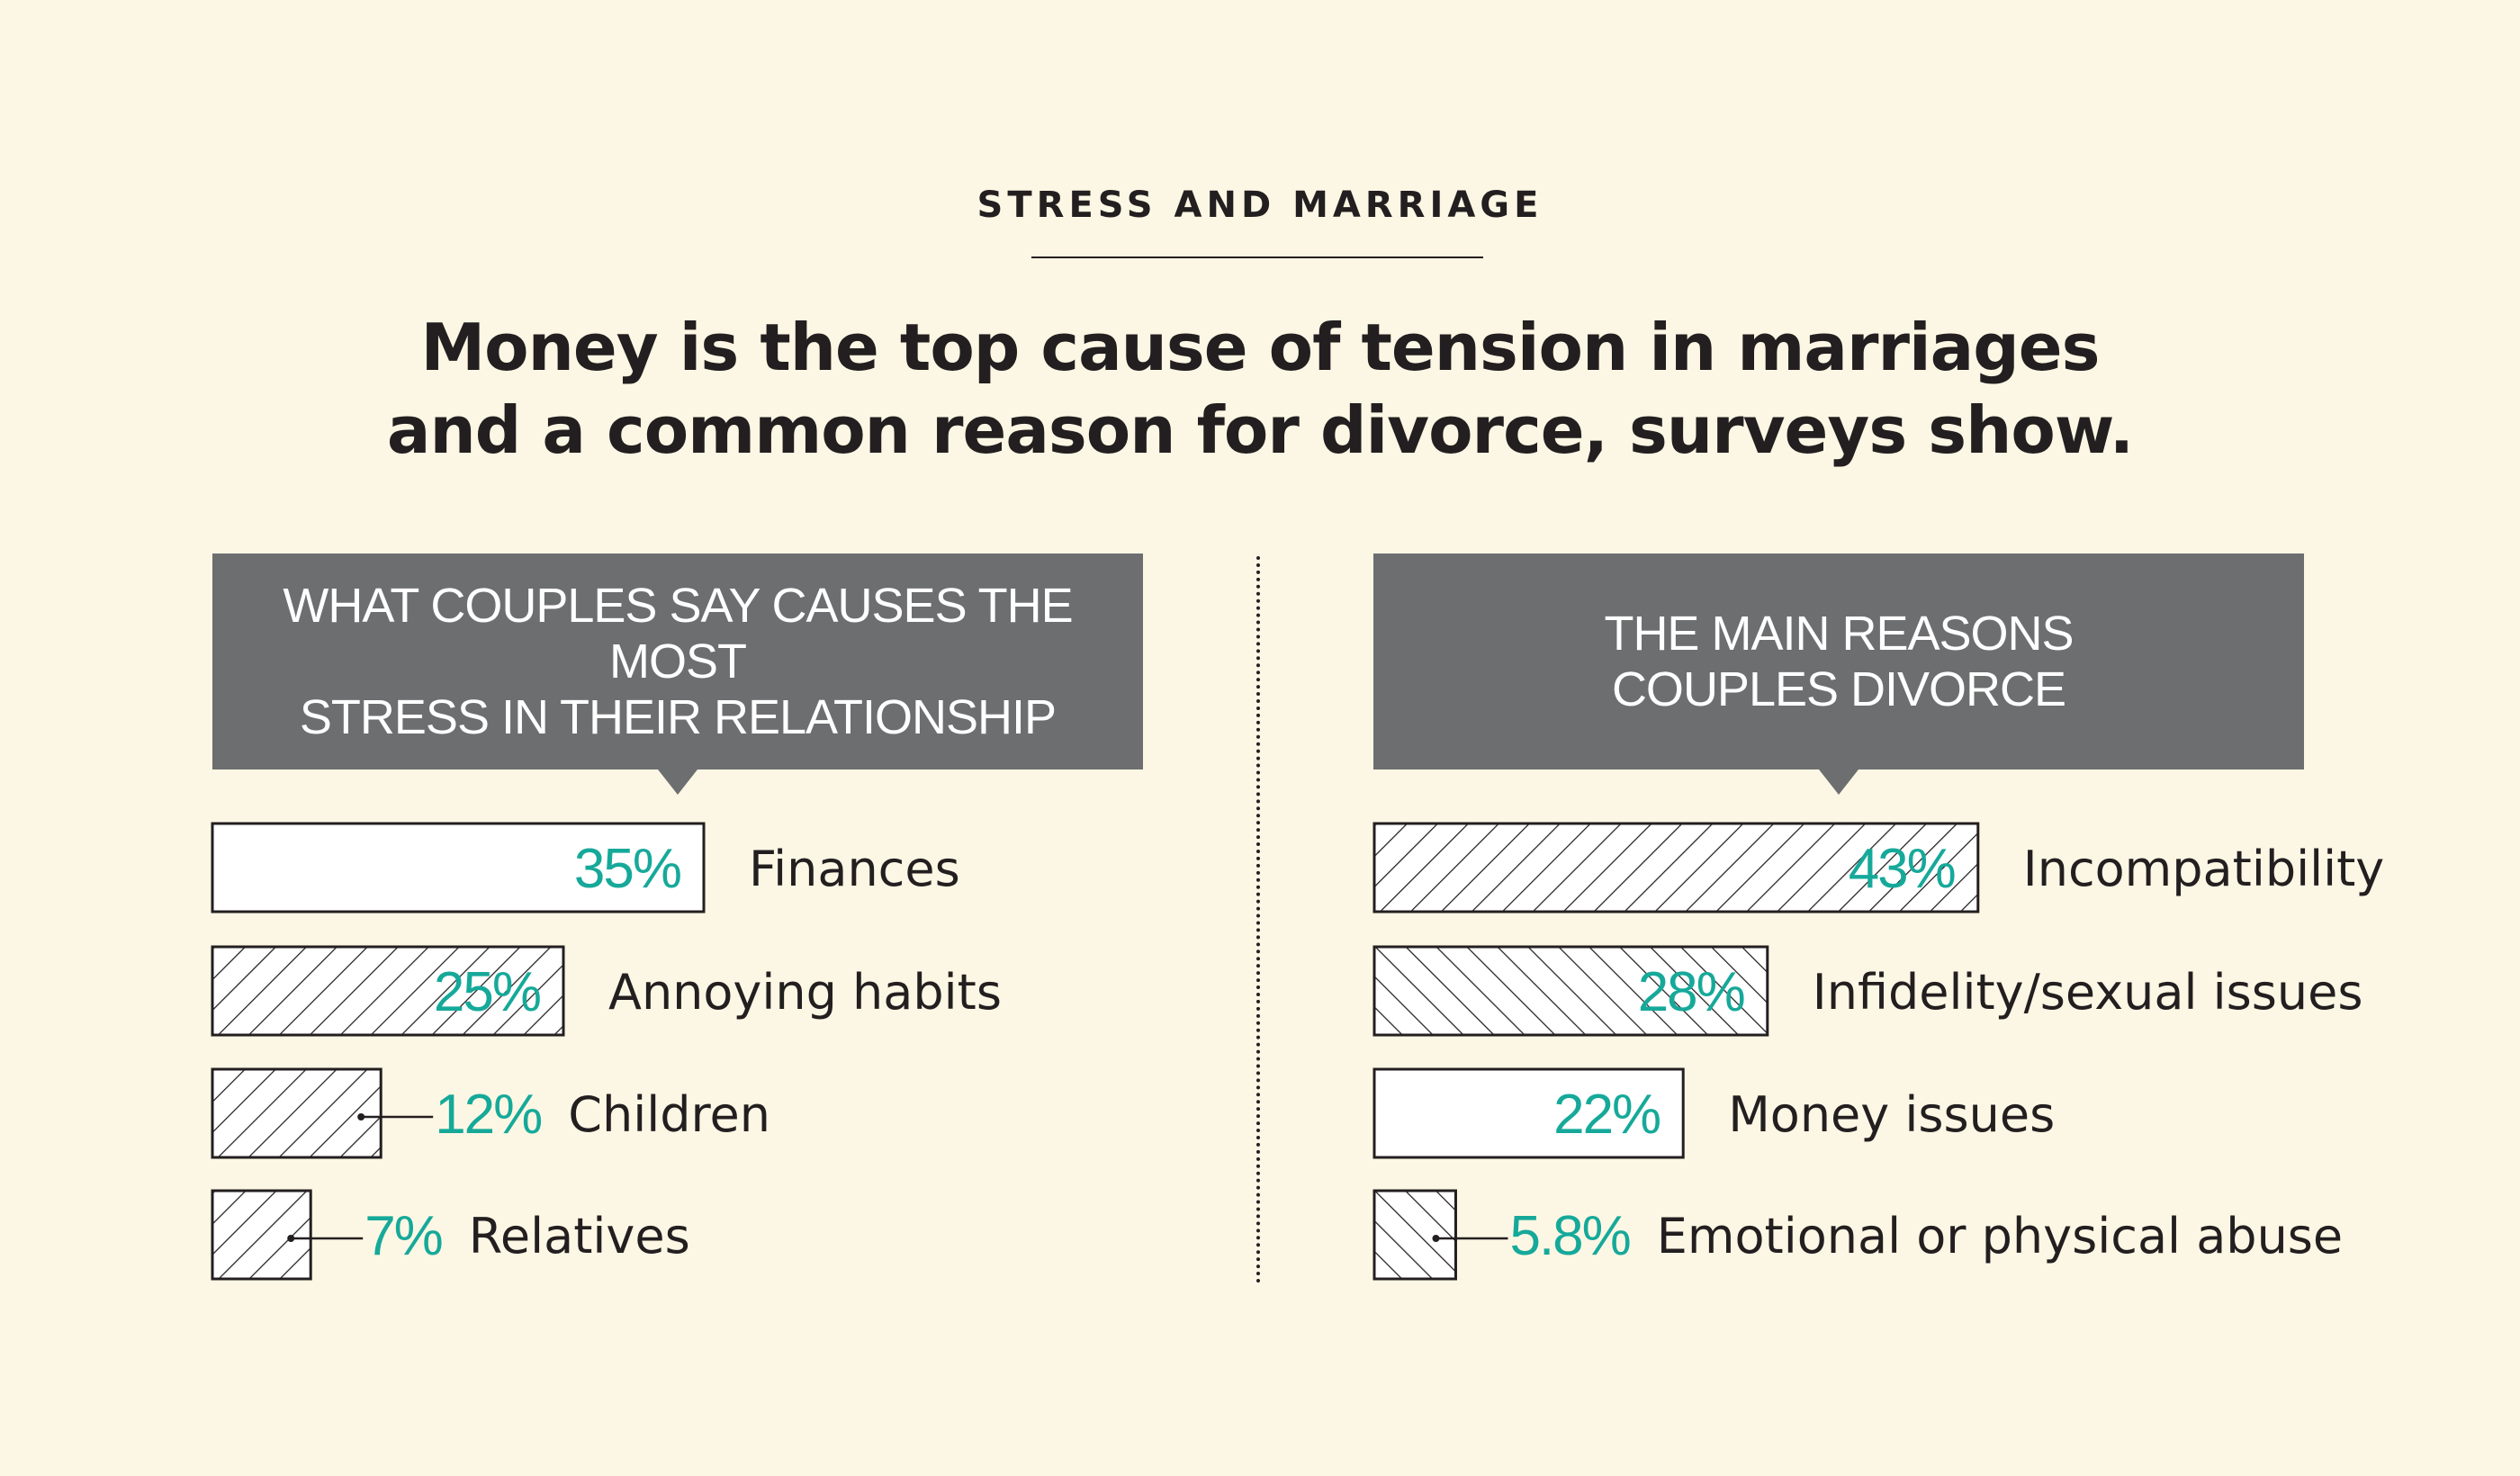 This screenshot has height=1476, width=2520. What do you see at coordinates (669, 1115) in the screenshot?
I see `stress-category-label-3: Children` at bounding box center [669, 1115].